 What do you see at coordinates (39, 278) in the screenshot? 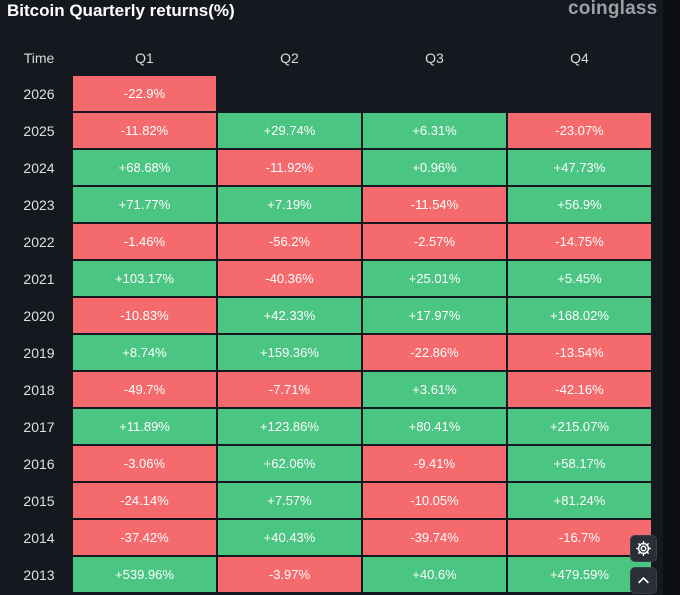
I see `year-cell: 2021` at bounding box center [39, 278].